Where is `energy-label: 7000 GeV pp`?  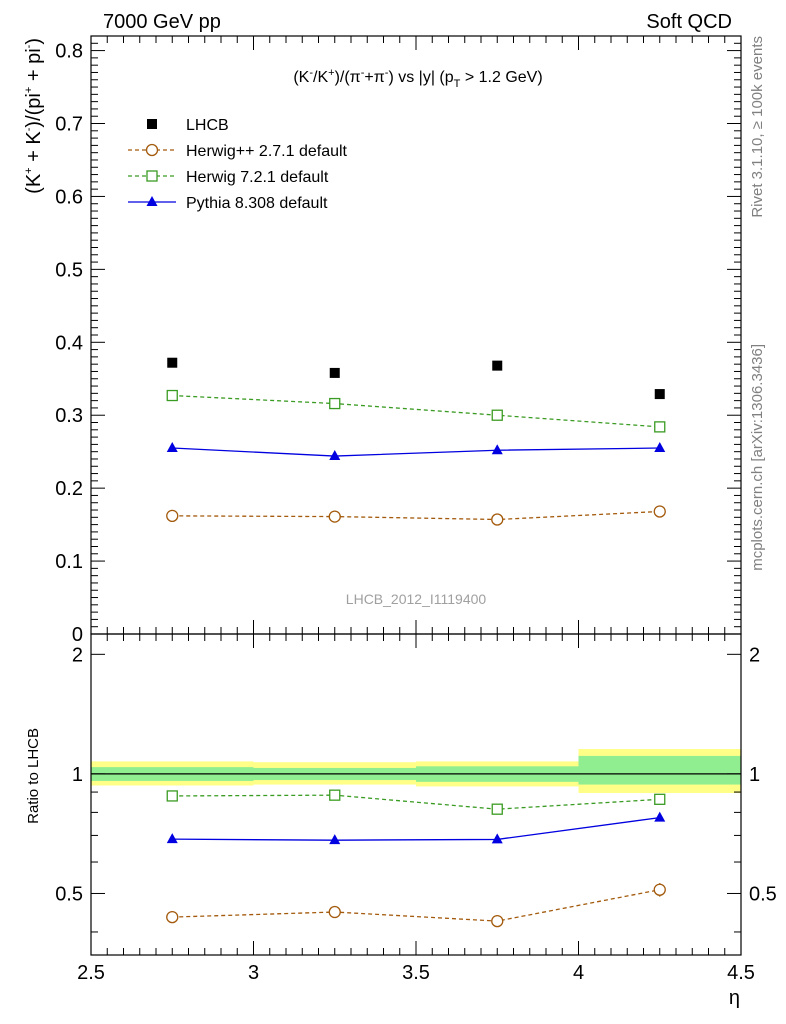 energy-label: 7000 GeV pp is located at coordinates (162, 22).